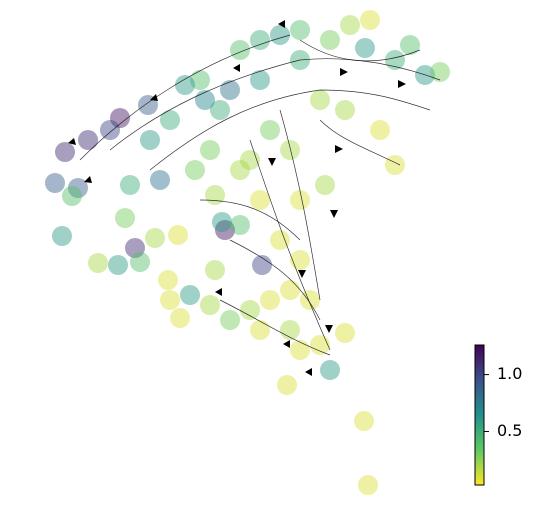  I want to click on colorbar-tick-label: 0.5, so click(509, 430).